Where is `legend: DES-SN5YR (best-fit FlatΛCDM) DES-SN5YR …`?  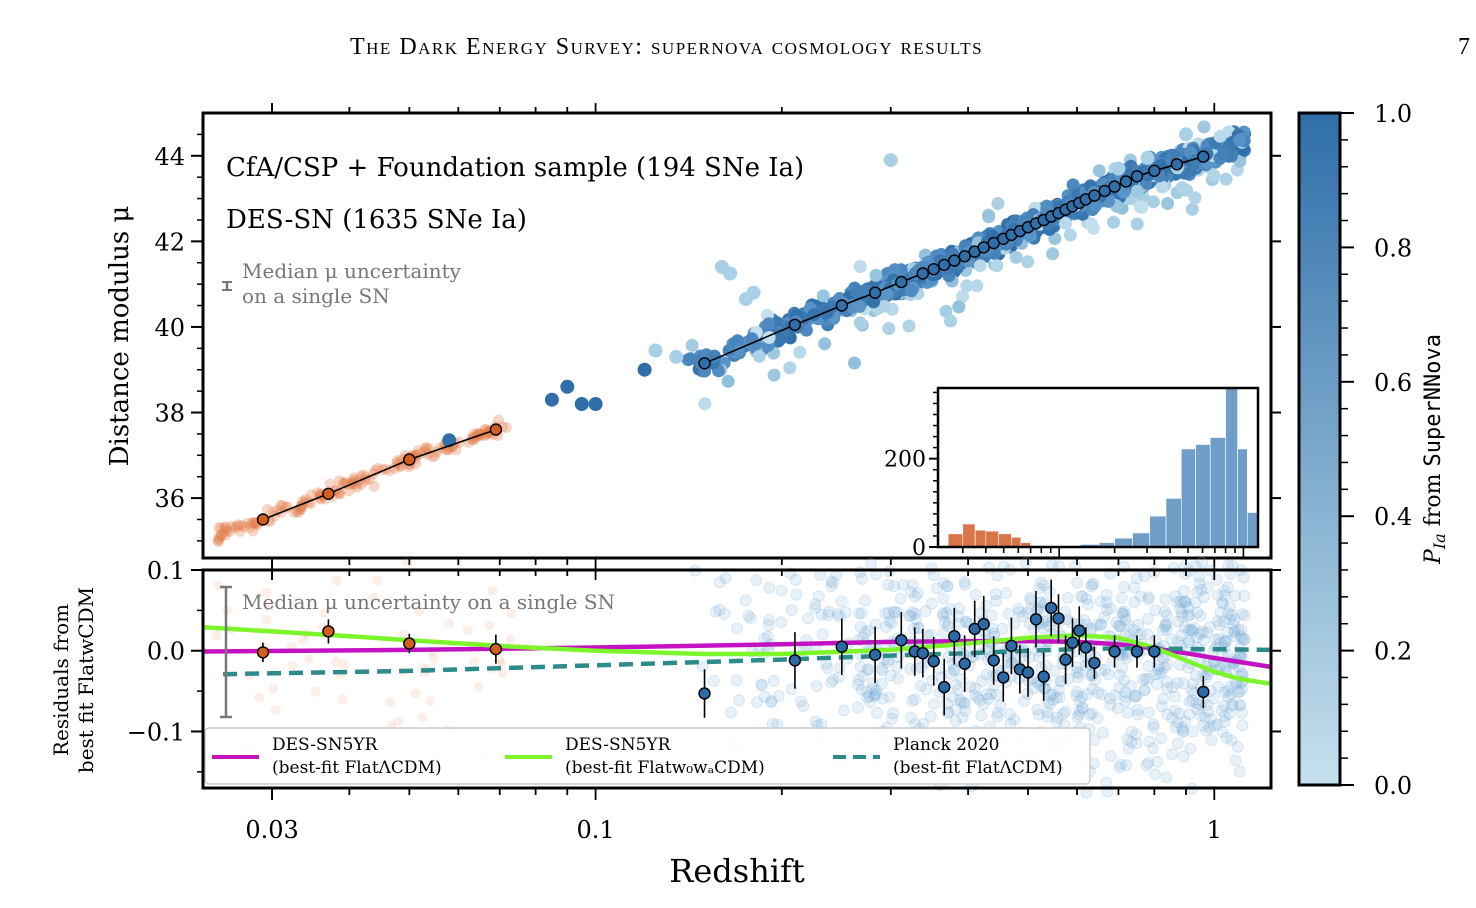 legend: DES-SN5YR (best-fit FlatΛCDM) DES-SN5YR … is located at coordinates (647, 756).